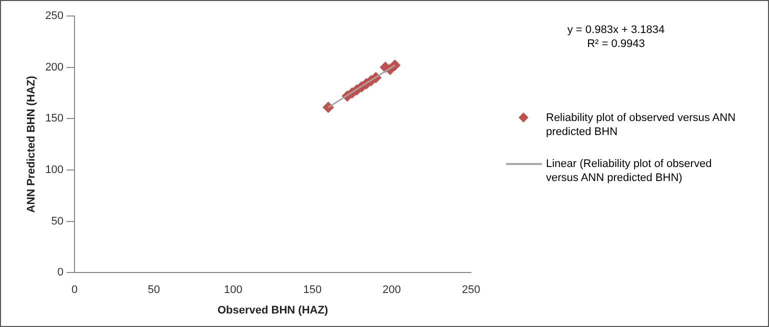  Describe the element at coordinates (57, 221) in the screenshot. I see `y-tick-label: 50` at that location.